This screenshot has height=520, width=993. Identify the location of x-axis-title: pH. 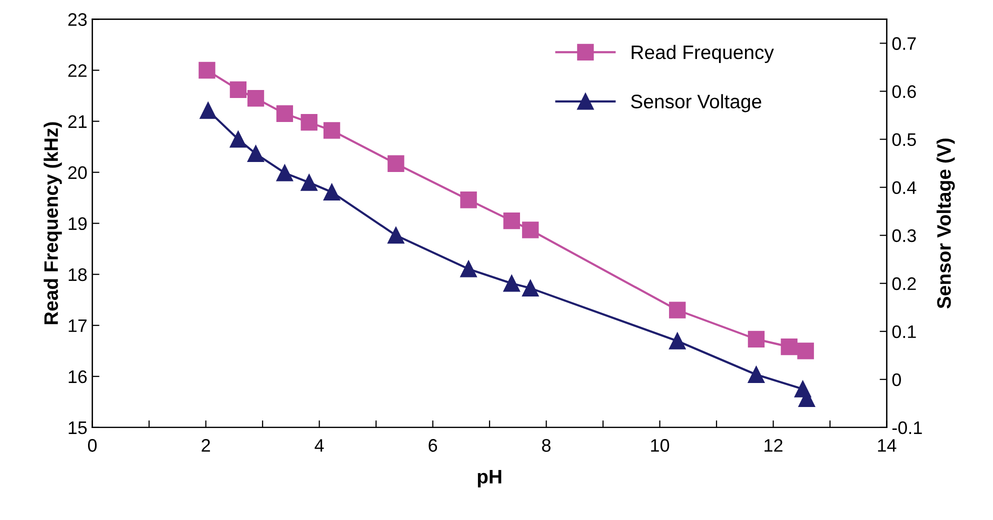
(490, 479).